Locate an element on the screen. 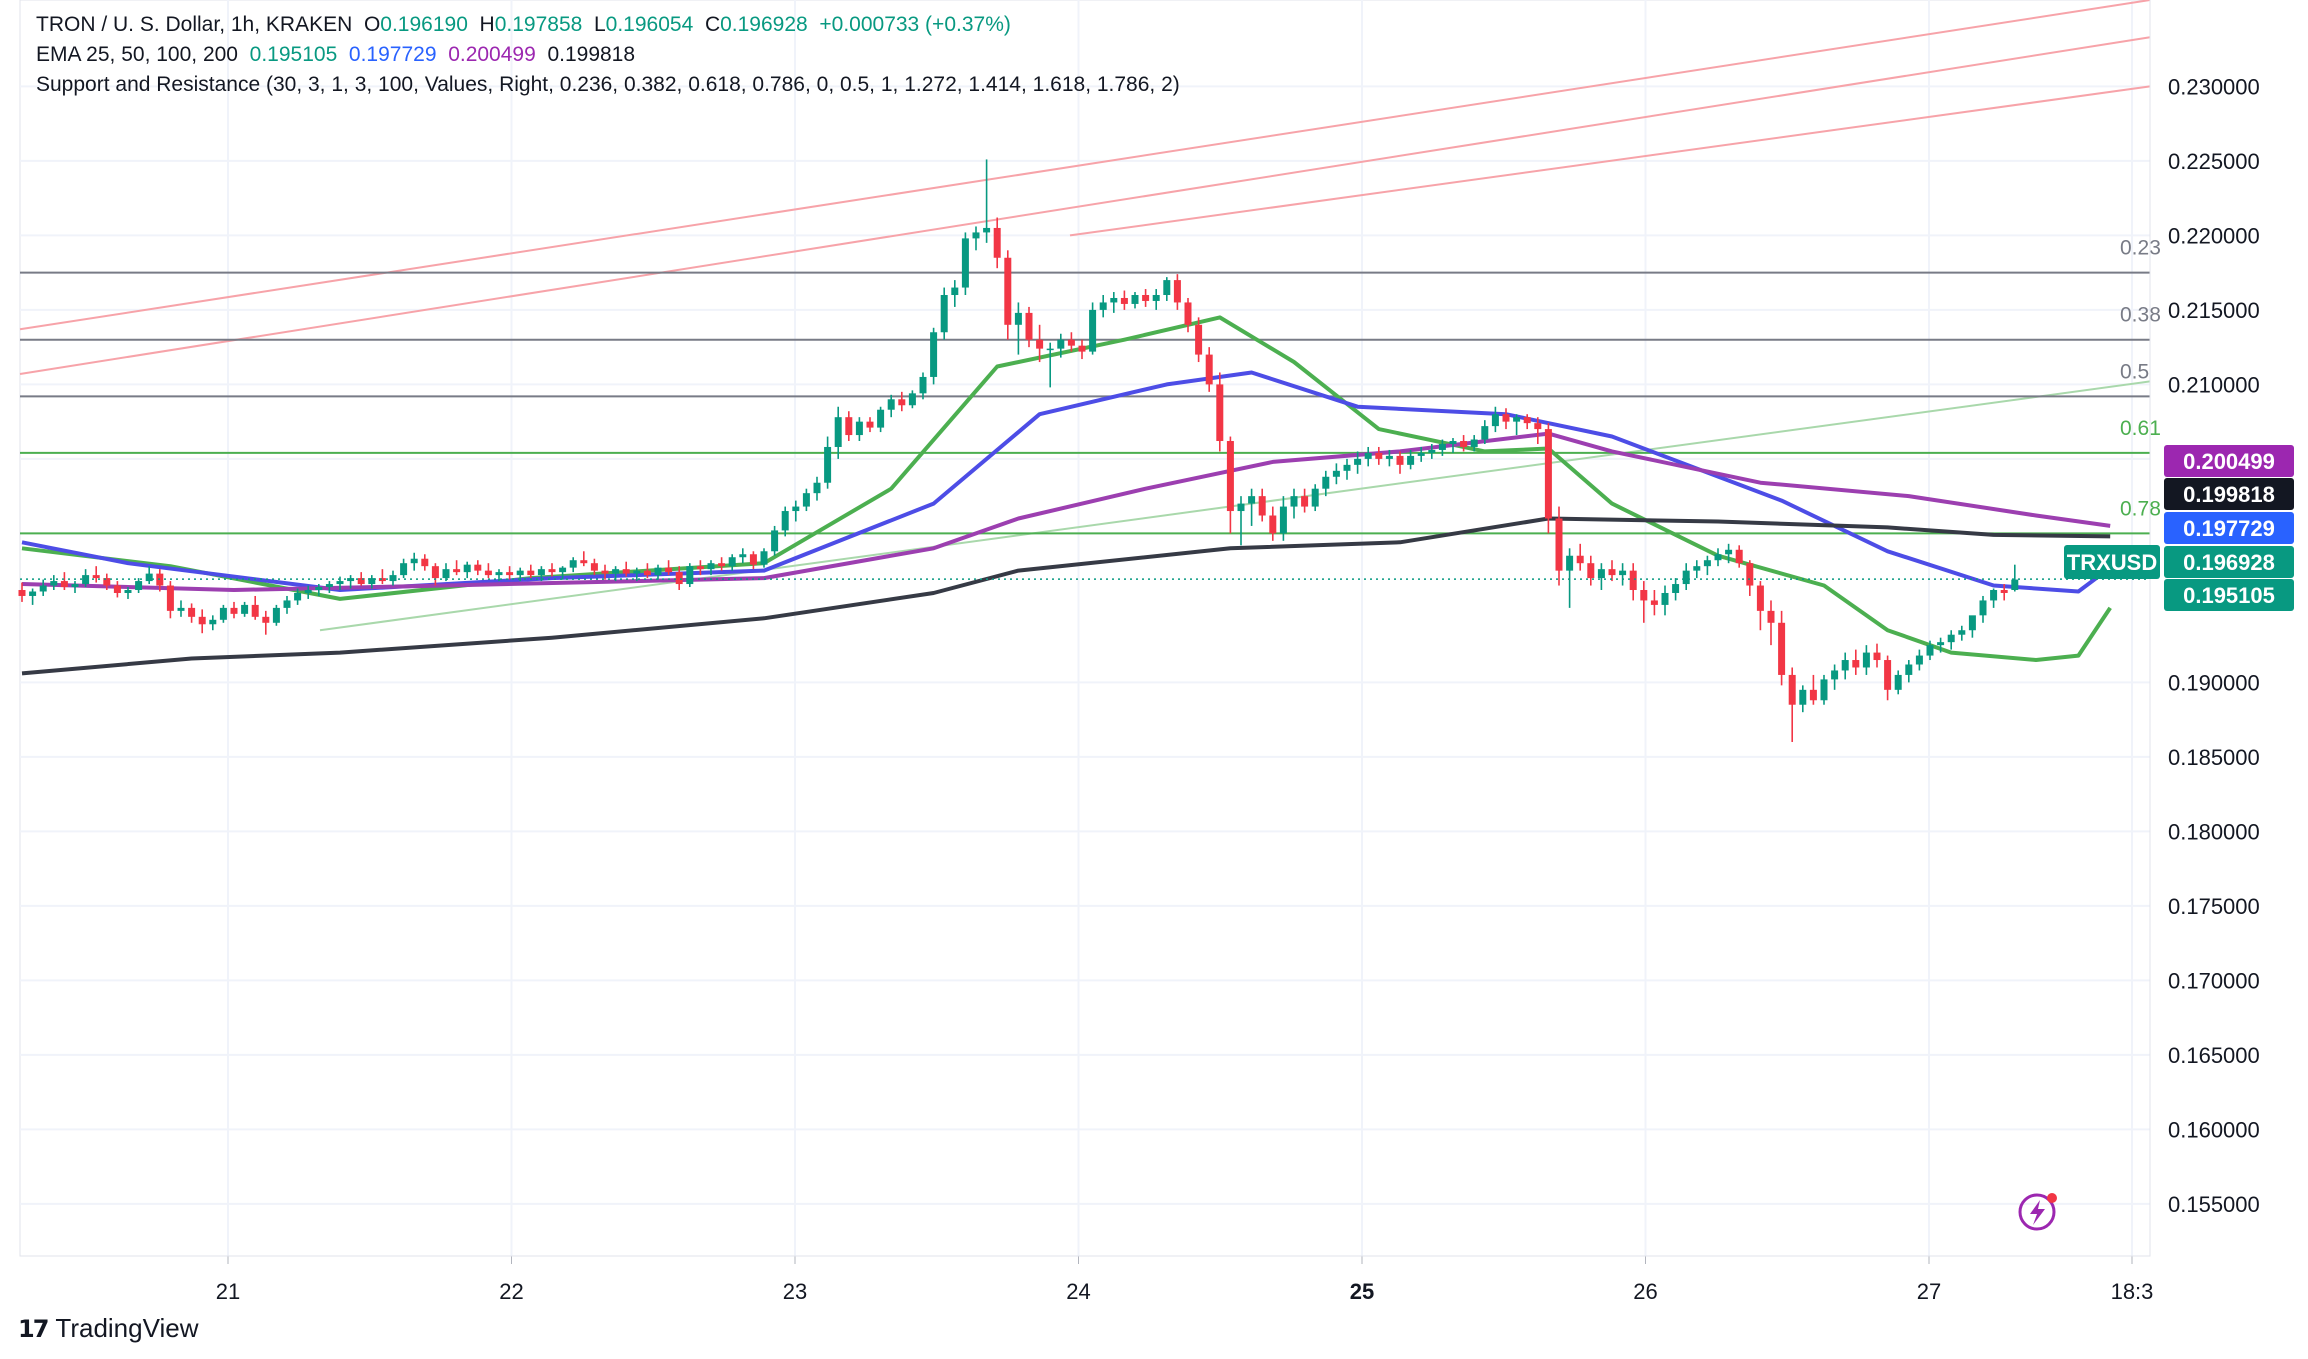 Image resolution: width=2308 pixels, height=1359 pixels. legend-symbol: TRON / U. S. Dollar, 1h, KRAKEN is located at coordinates (194, 24).